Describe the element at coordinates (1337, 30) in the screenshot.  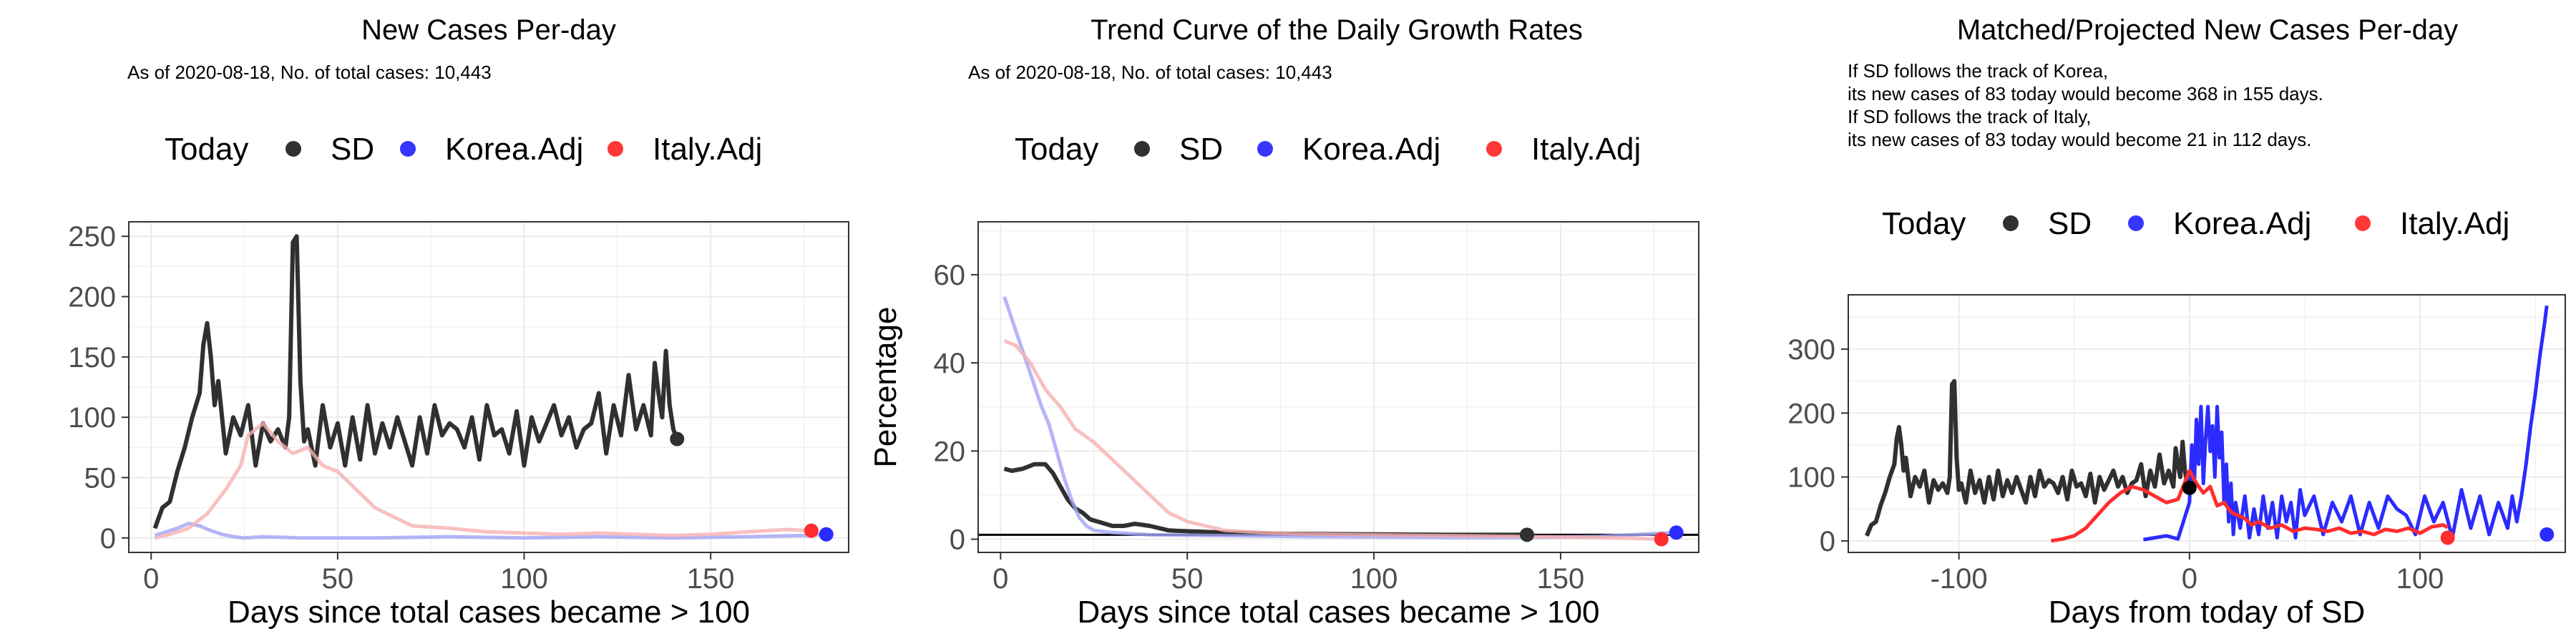
I see `chart-title: Trend Curve of the Daily Growth Rates` at that location.